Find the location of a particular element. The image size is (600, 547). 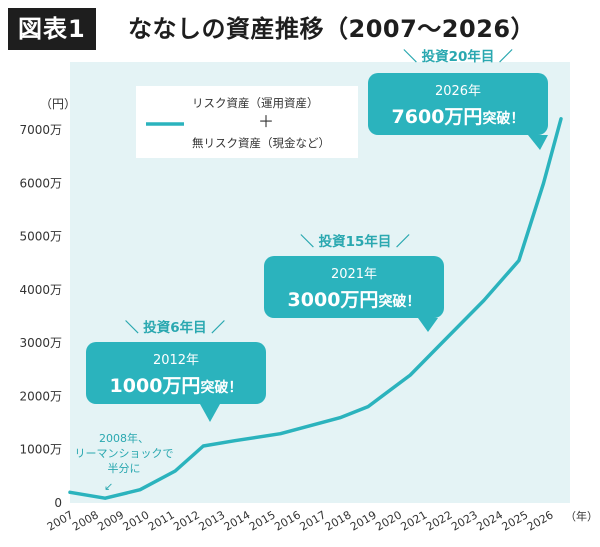

annotation-note: 半分に is located at coordinates (124, 468).